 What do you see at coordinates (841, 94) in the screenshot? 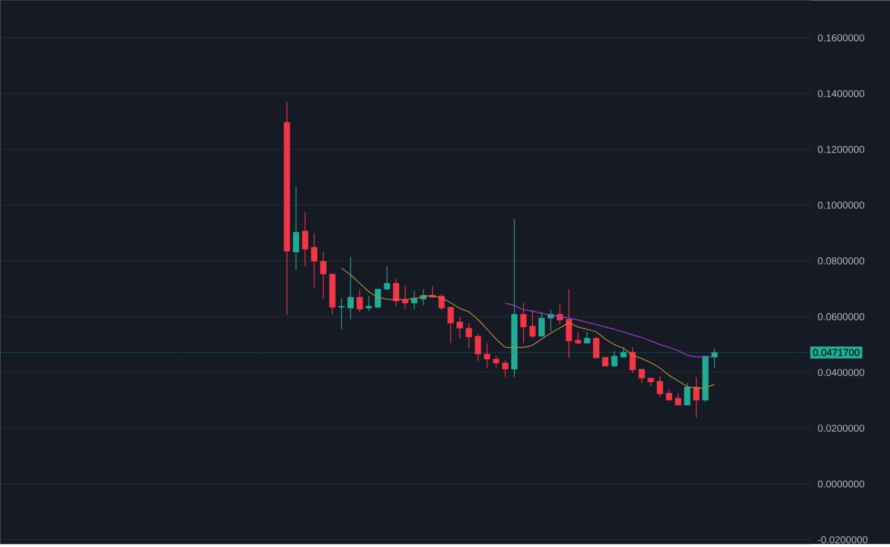
I see `y-tick-label: 0.1400000` at bounding box center [841, 94].